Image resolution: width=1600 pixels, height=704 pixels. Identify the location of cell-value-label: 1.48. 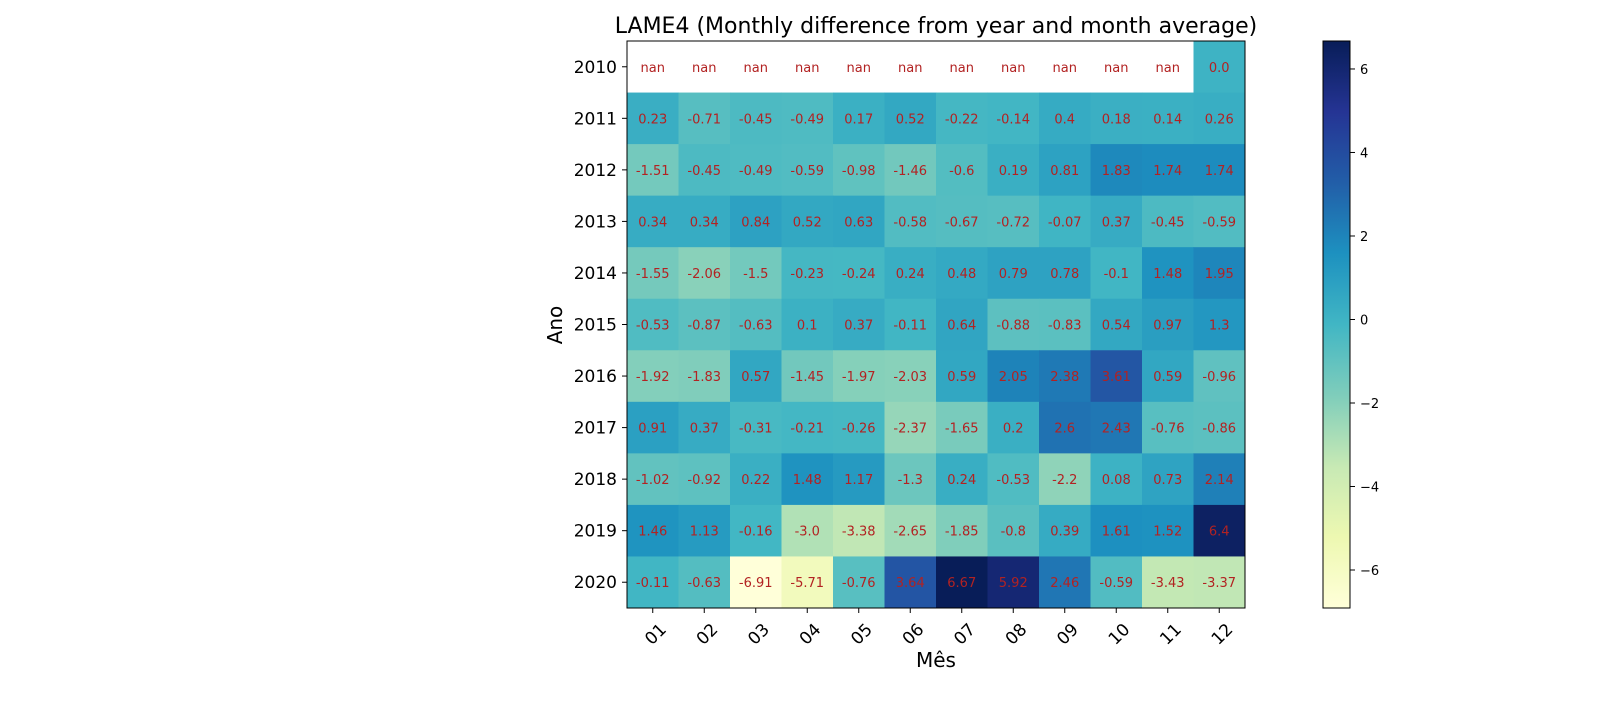
(1167, 274).